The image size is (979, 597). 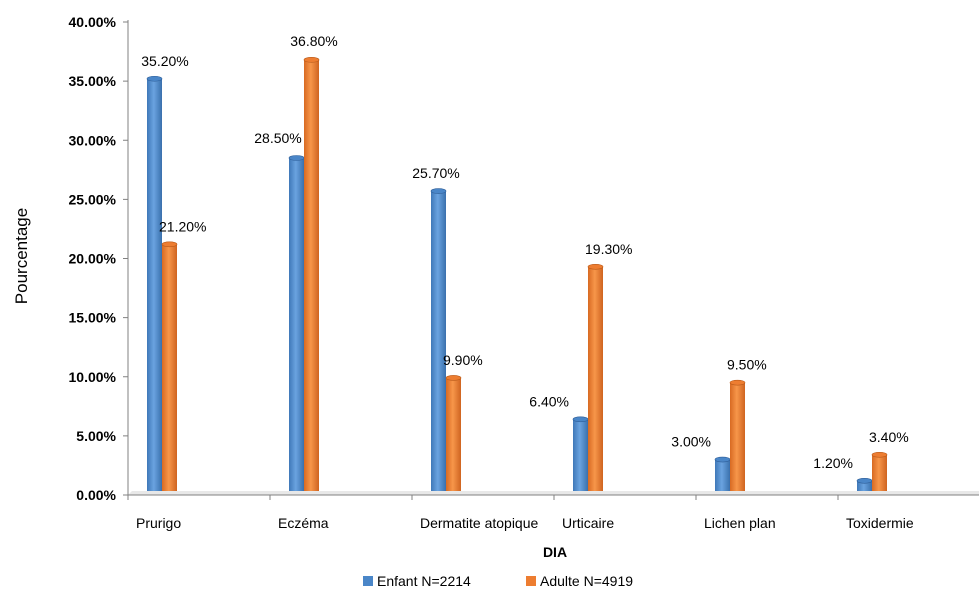 I want to click on y-tick-label: 15.00%, so click(x=93, y=318).